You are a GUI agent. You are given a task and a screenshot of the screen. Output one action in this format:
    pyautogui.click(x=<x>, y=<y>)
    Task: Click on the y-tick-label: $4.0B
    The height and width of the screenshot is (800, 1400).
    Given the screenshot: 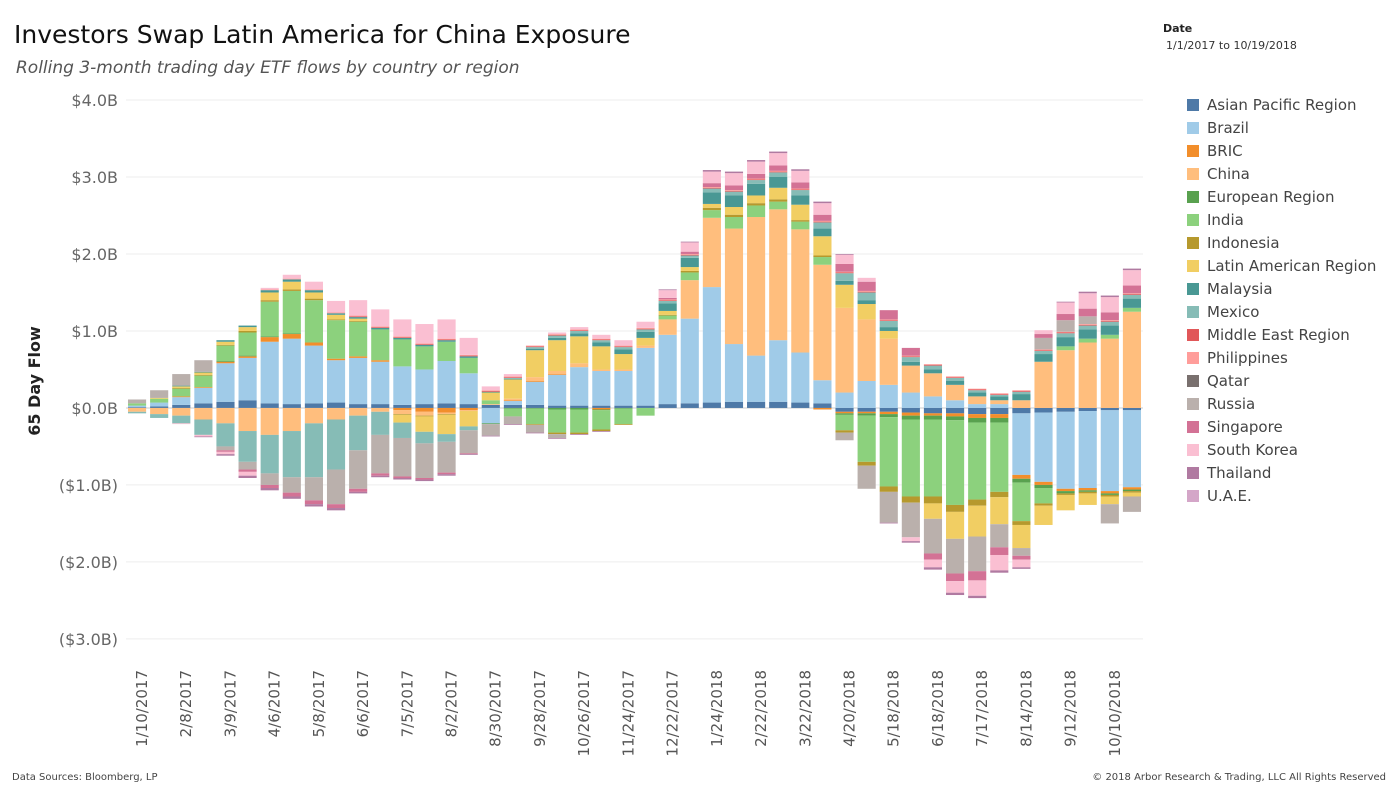 What is the action you would take?
    pyautogui.click(x=94, y=100)
    